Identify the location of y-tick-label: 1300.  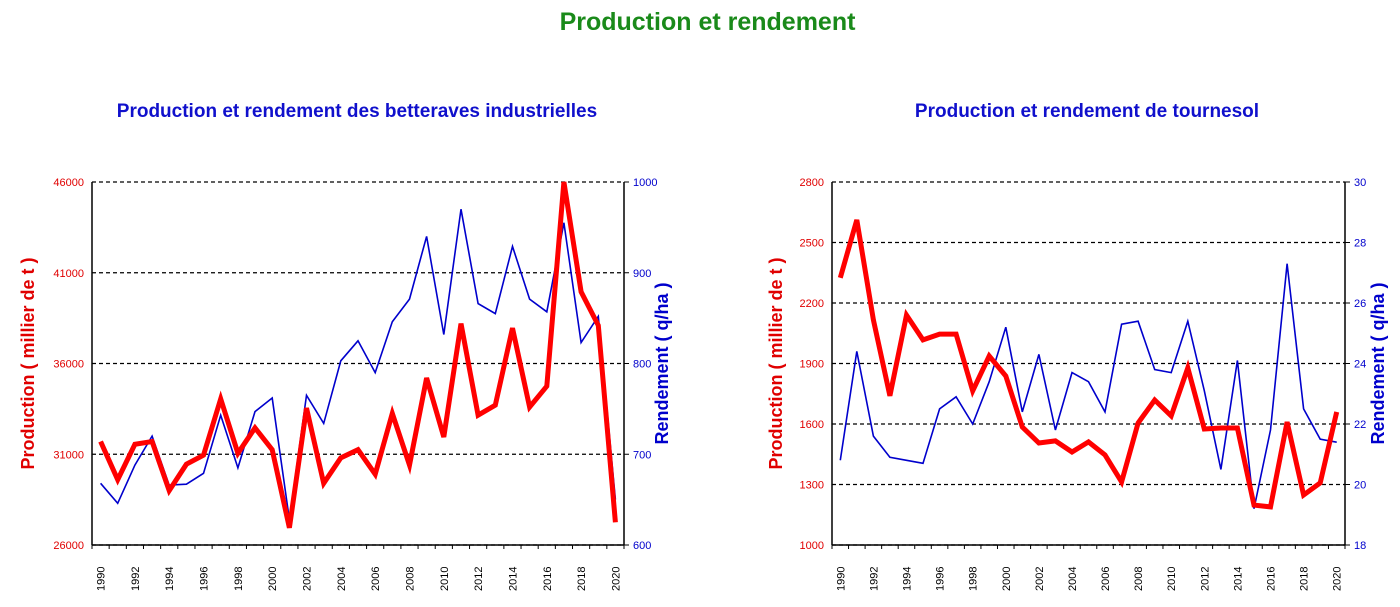
(812, 486).